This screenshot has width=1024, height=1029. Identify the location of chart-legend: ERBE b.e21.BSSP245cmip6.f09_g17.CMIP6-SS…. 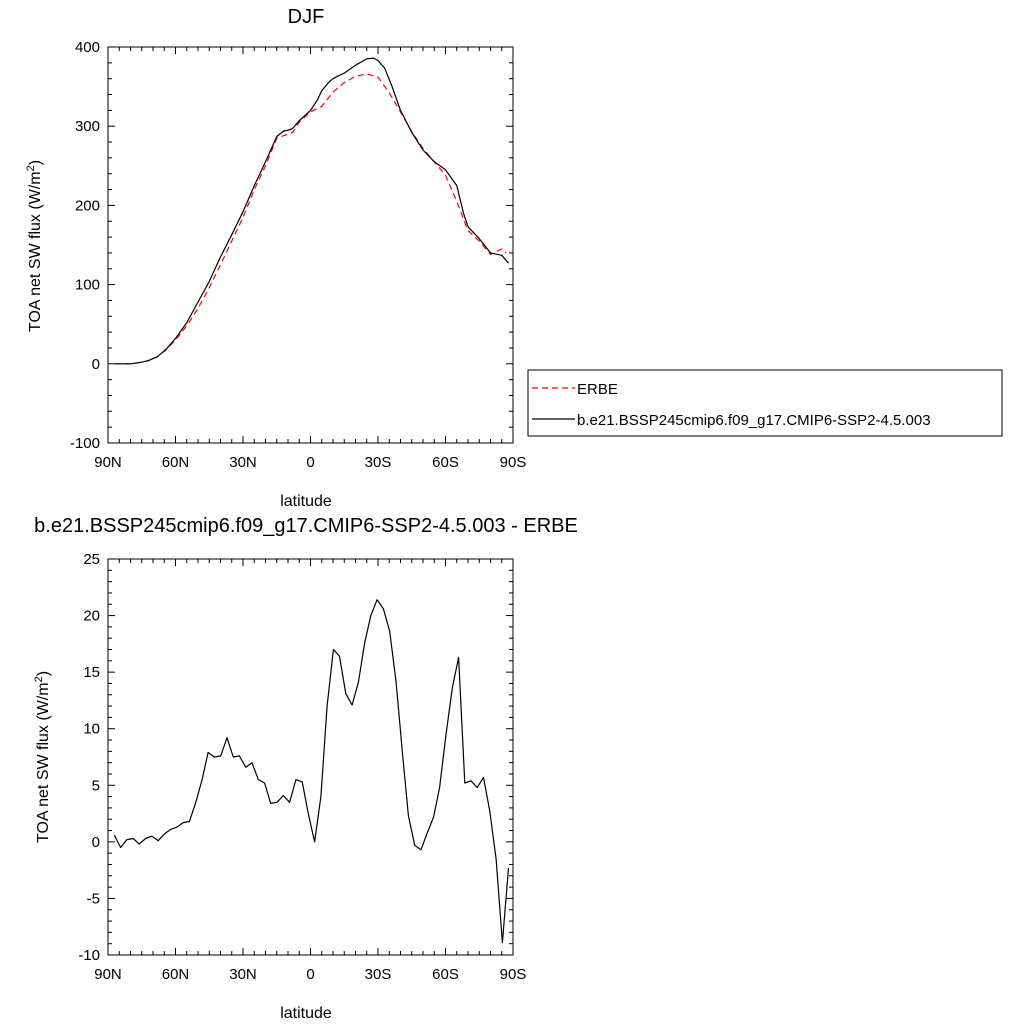
(765, 403).